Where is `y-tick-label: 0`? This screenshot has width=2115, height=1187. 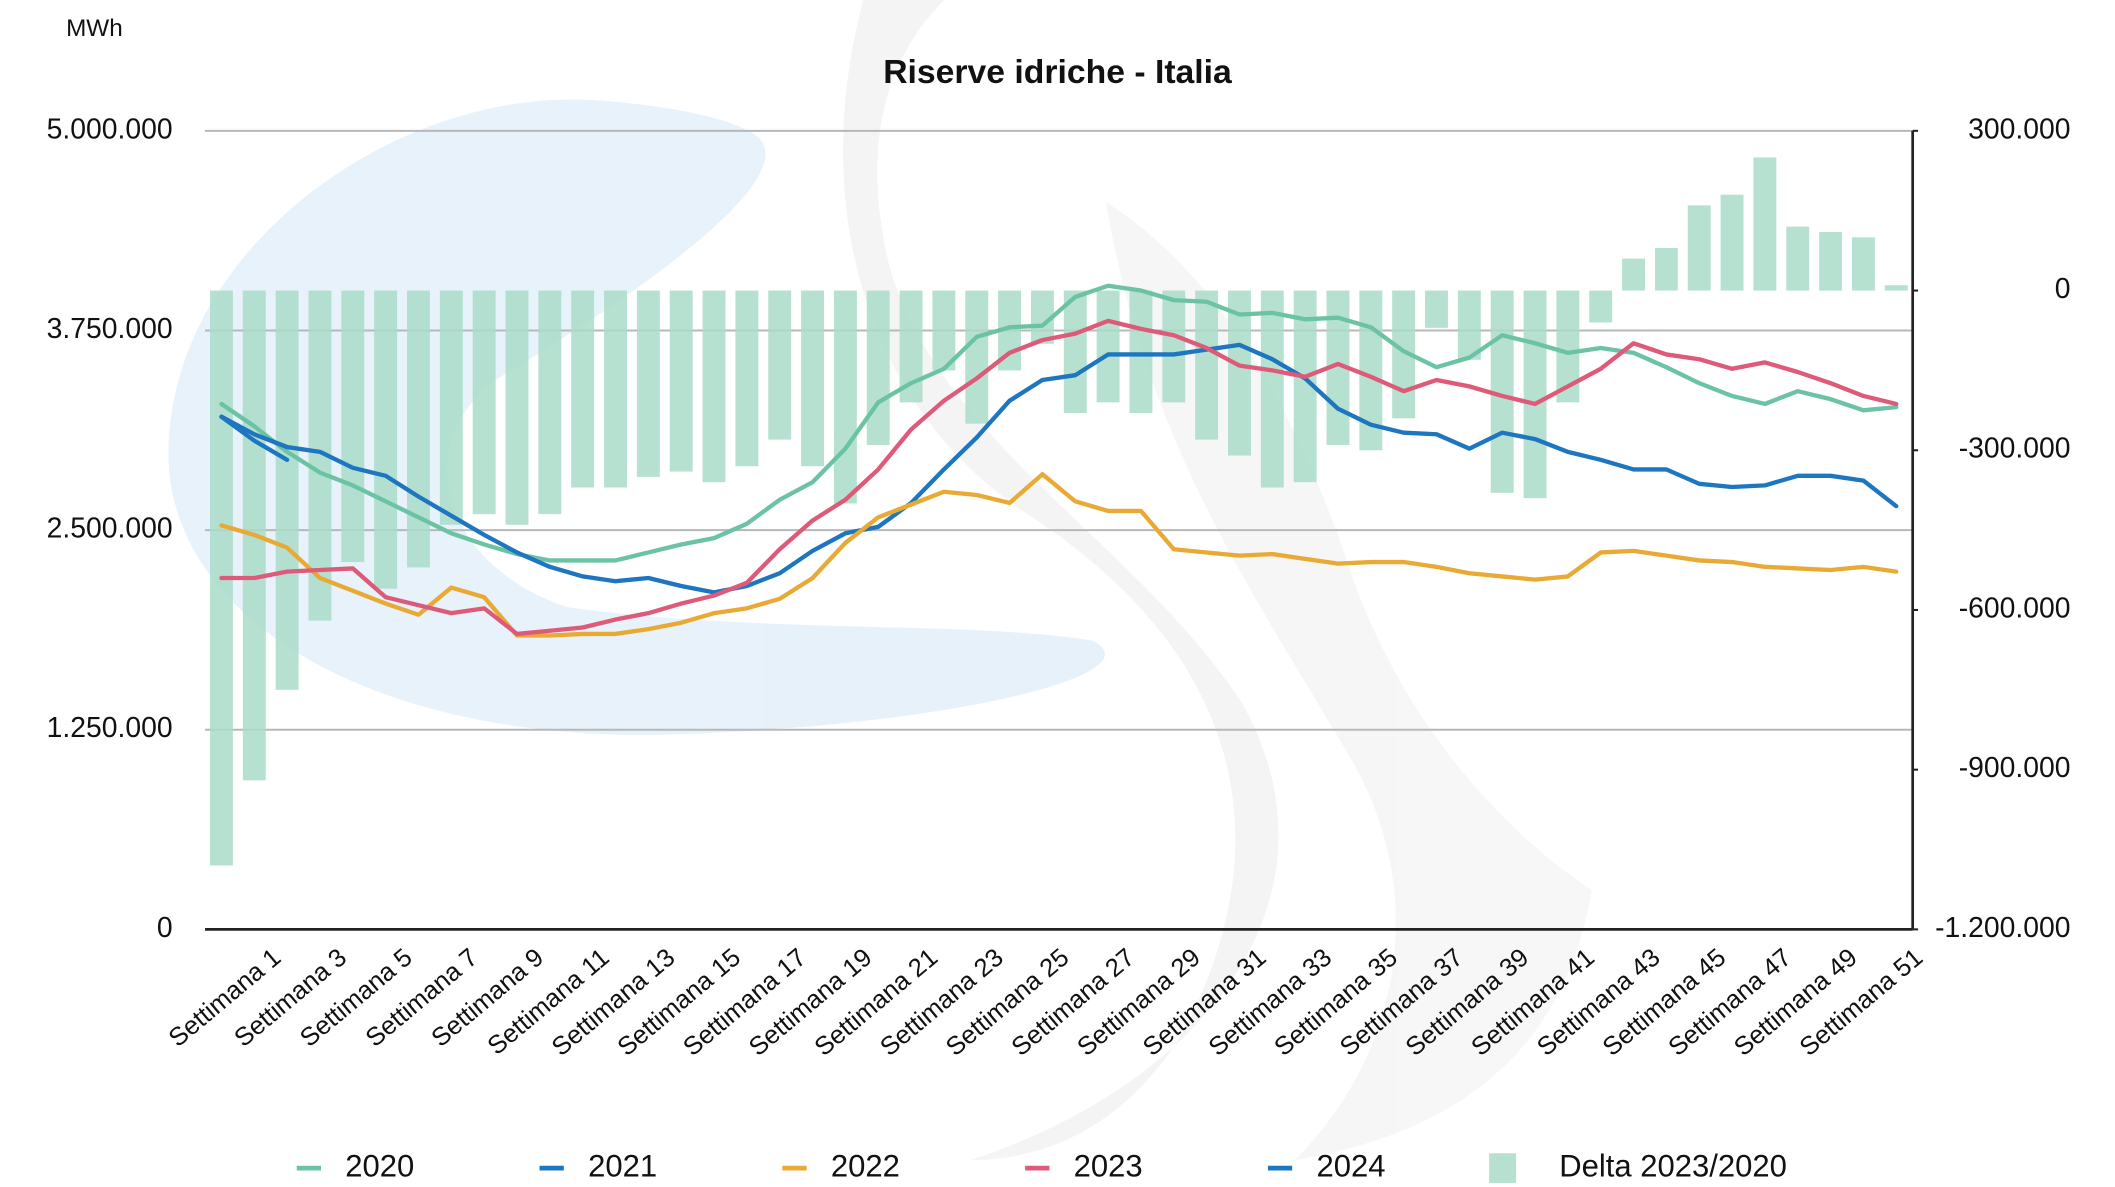
y-tick-label: 0 is located at coordinates (165, 928).